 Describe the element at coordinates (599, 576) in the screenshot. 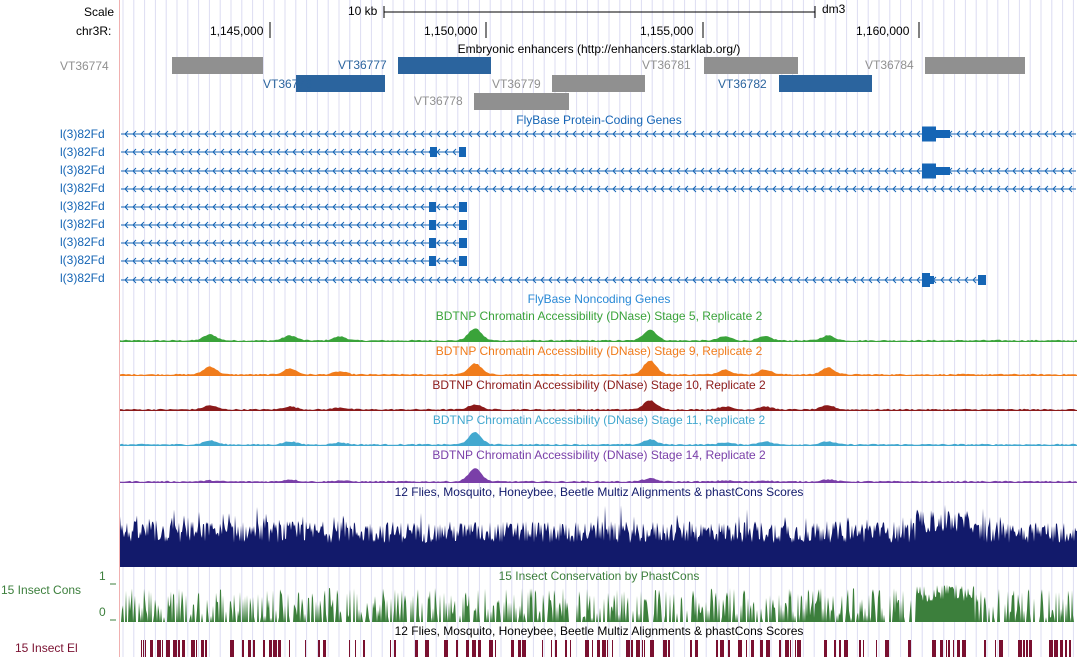

I see `phastcons-track-title: 15 Insect Conservation by PhastCons` at that location.